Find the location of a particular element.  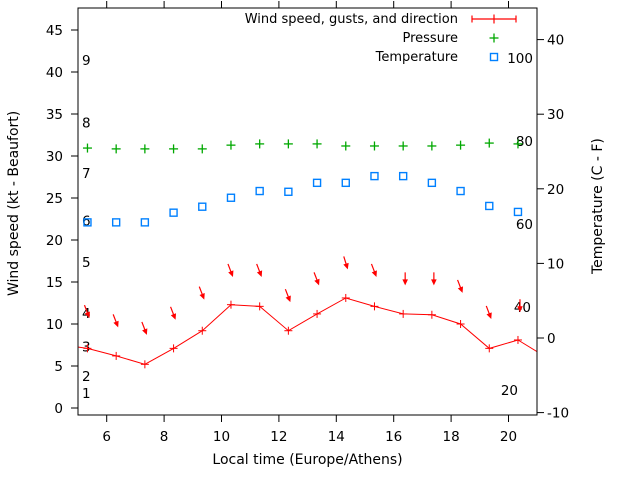

pressure-plus-legend-icon is located at coordinates (494, 38).